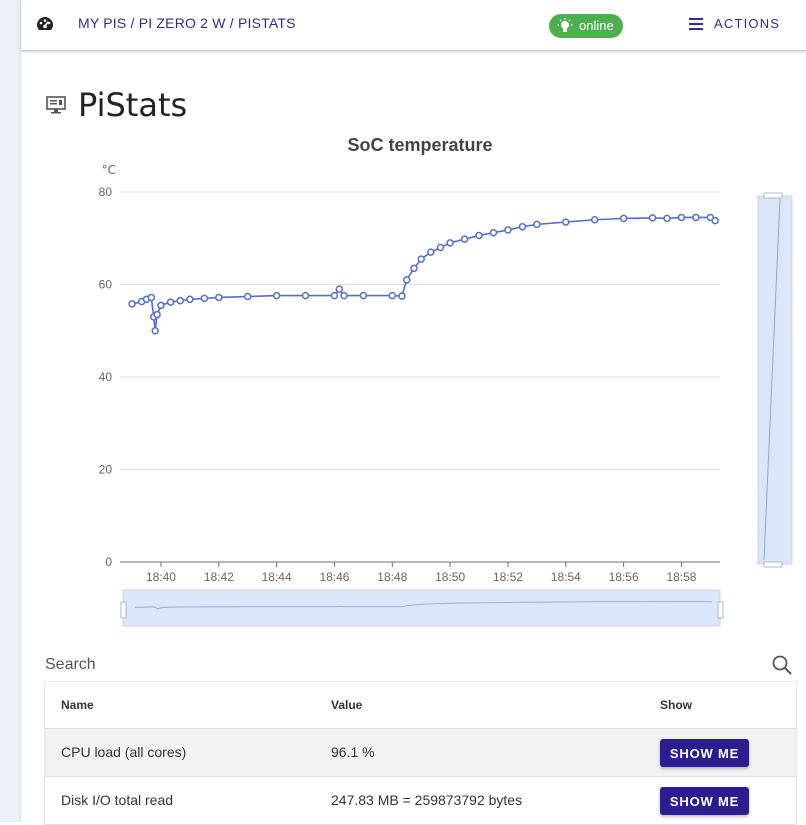 Image resolution: width=806 pixels, height=825 pixels. I want to click on x-zoom-handle-left, so click(123, 610).